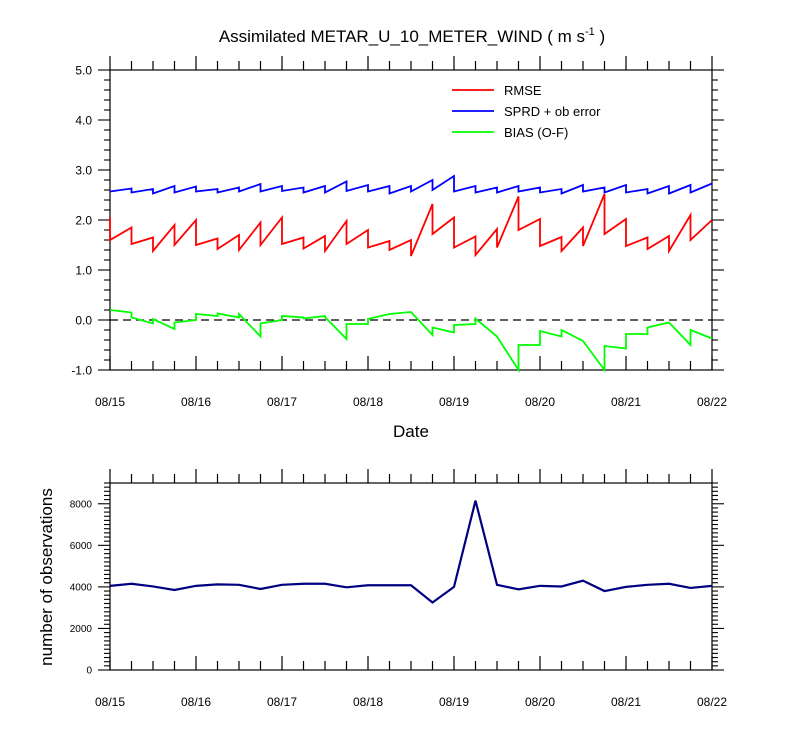 This screenshot has width=800, height=750. I want to click on bottom-y-axis-label: number of observations, so click(46, 577).